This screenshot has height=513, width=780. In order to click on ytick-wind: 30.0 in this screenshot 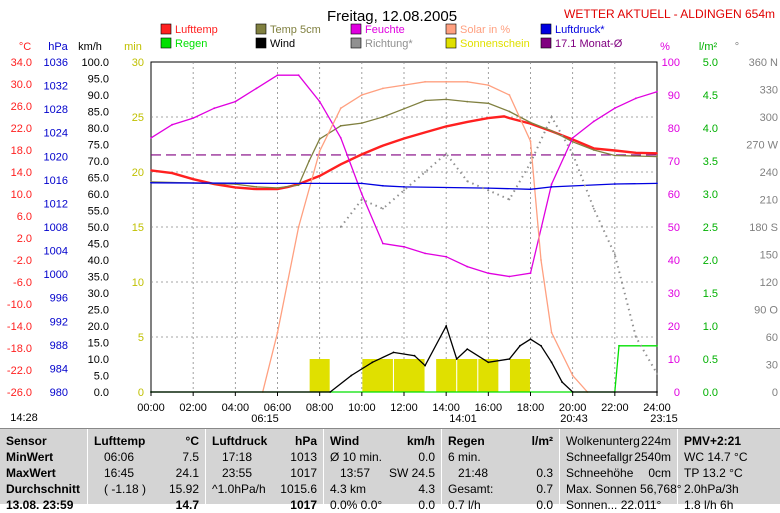, I will do `click(98, 294)`.